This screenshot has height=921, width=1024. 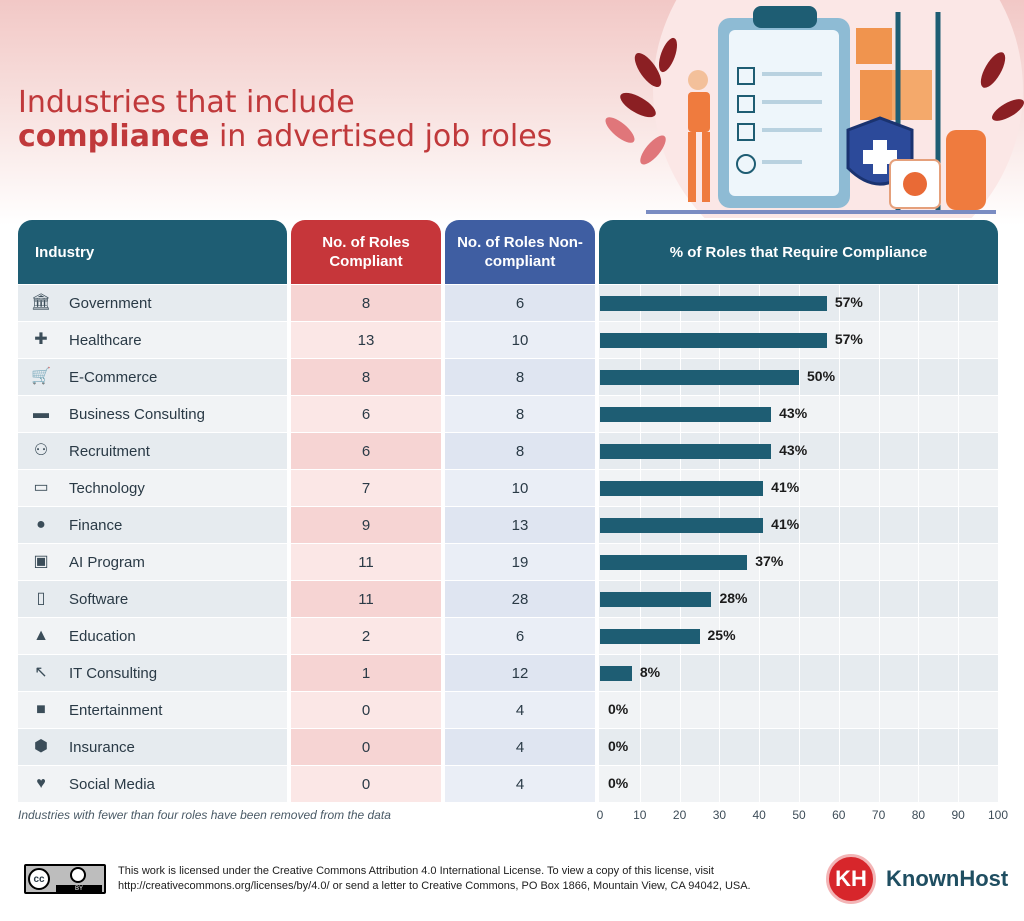 What do you see at coordinates (799, 303) in the screenshot?
I see `percent-cell: 57%` at bounding box center [799, 303].